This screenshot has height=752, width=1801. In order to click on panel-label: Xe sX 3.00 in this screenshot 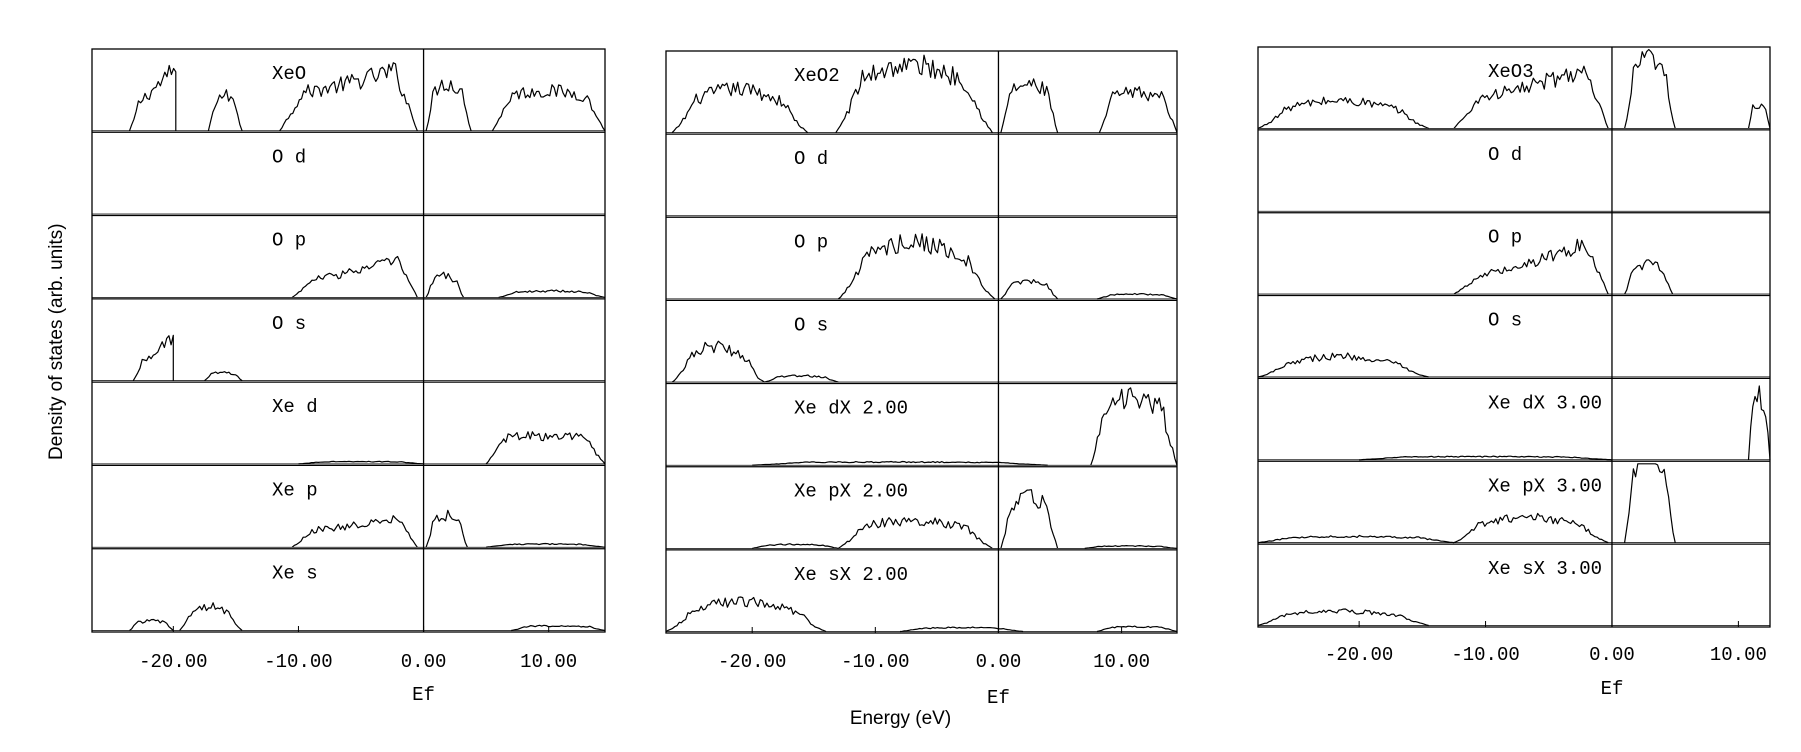, I will do `click(1545, 569)`.